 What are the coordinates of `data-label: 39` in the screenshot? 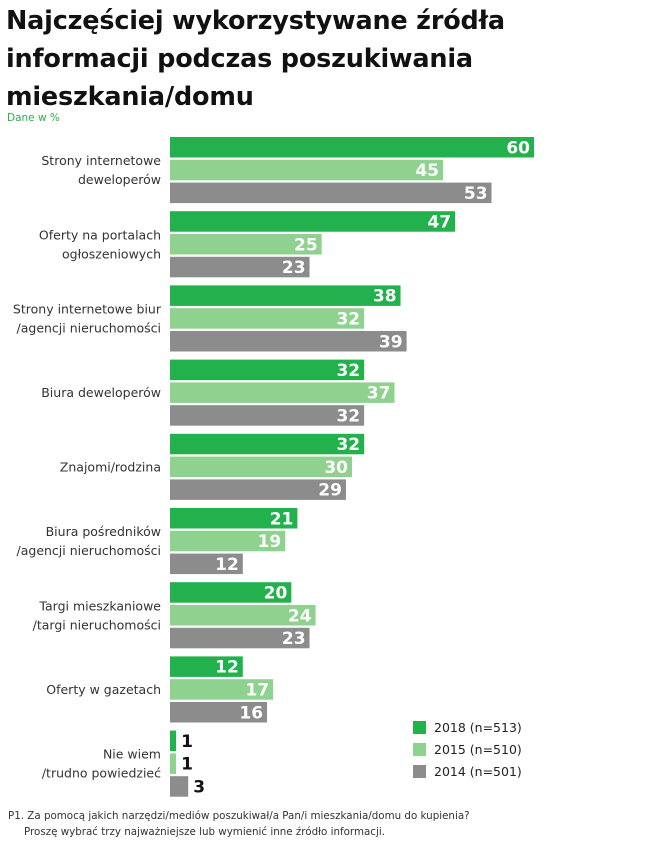 It's located at (391, 342).